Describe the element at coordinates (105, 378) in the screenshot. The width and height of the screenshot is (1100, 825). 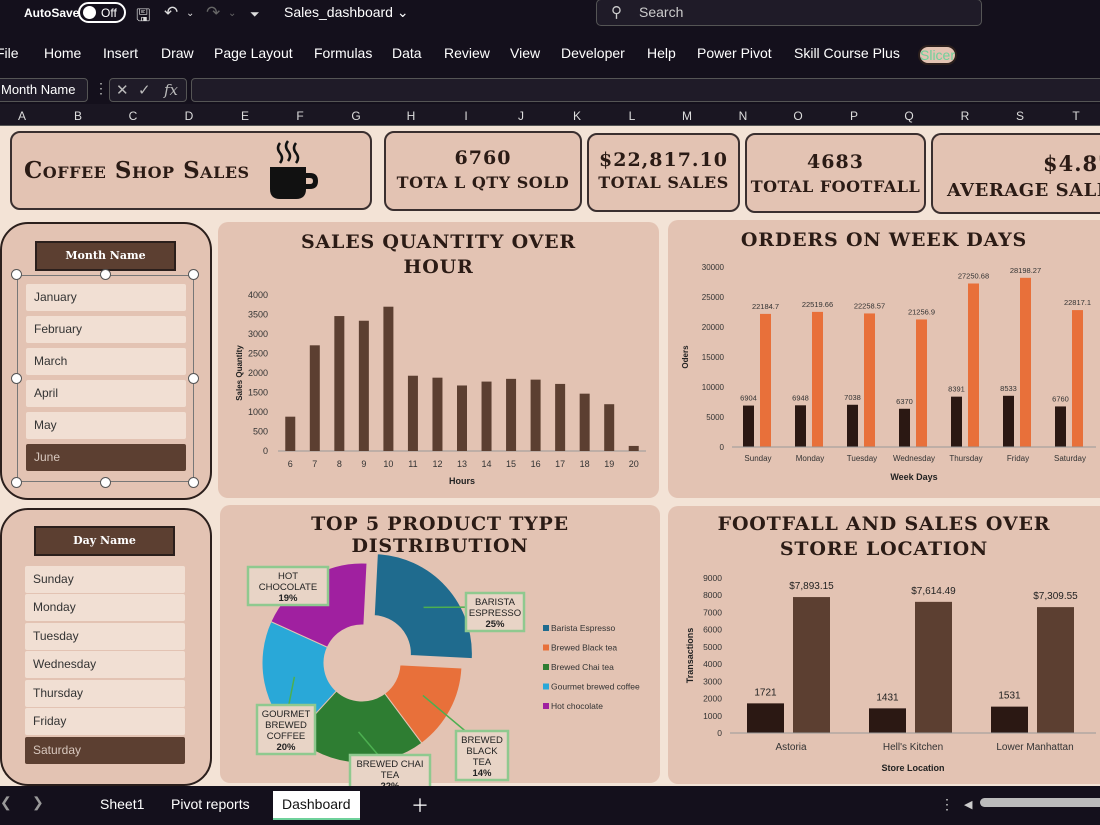
I see `slicer-selection-box` at that location.